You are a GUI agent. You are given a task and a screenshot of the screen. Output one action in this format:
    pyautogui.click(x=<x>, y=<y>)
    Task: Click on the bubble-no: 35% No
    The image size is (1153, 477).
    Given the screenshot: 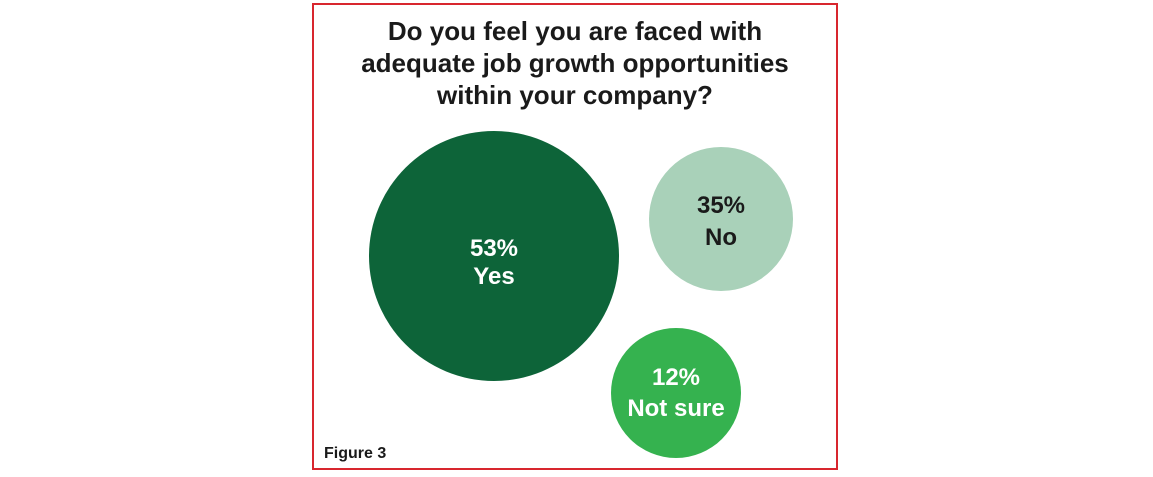 What is the action you would take?
    pyautogui.click(x=721, y=219)
    